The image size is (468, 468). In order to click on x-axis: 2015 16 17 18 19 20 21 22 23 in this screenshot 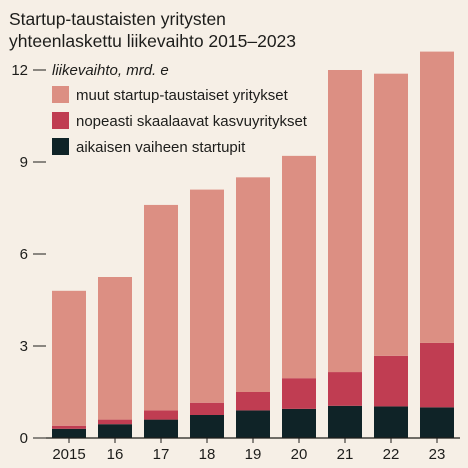, I will do `click(253, 450)`.